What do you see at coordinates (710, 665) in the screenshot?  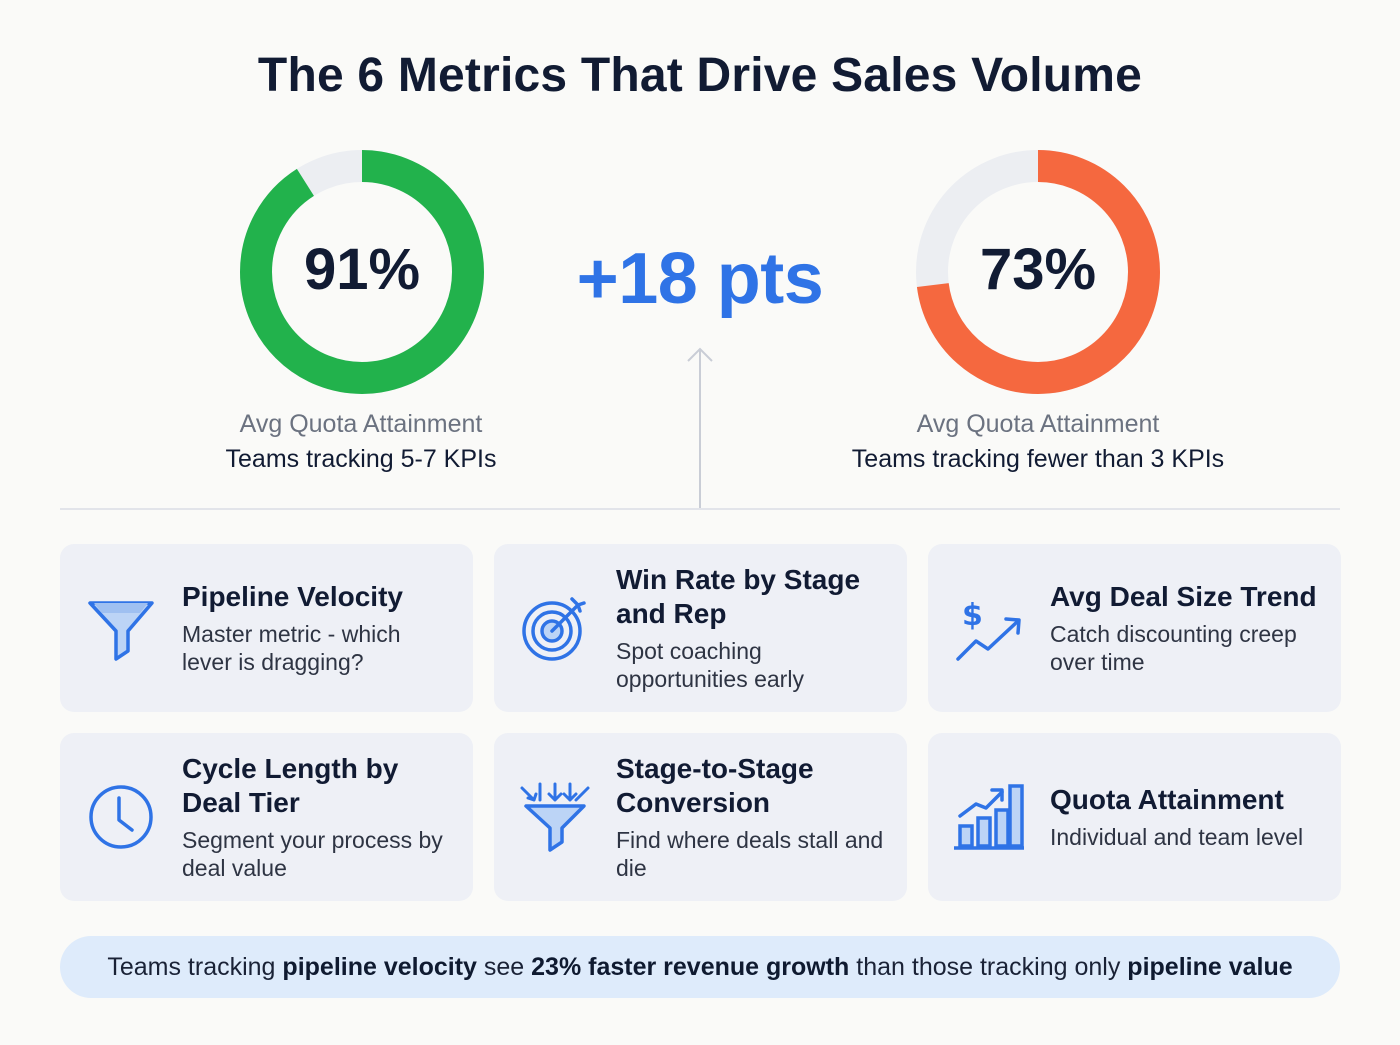 I see `metric-desc: Spot coaching opportunities early` at bounding box center [710, 665].